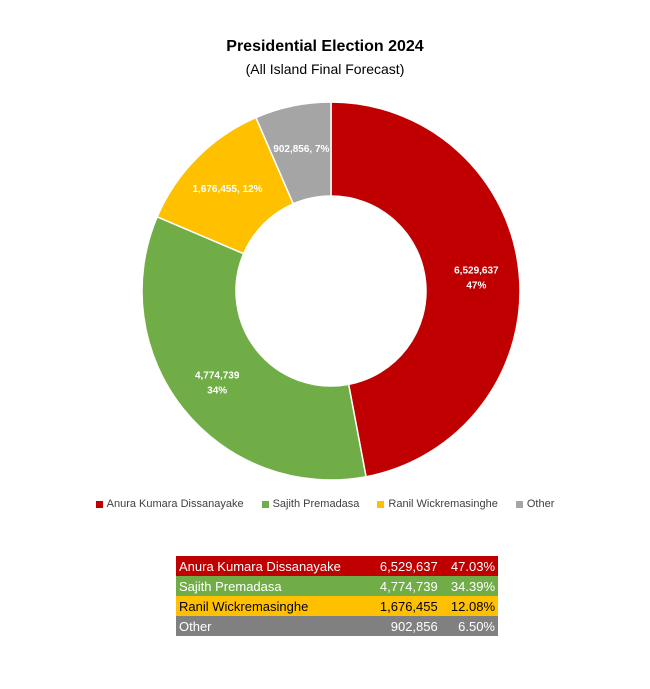 Image resolution: width=650 pixels, height=689 pixels. I want to click on legend-label: Sajith Premadasa, so click(316, 504).